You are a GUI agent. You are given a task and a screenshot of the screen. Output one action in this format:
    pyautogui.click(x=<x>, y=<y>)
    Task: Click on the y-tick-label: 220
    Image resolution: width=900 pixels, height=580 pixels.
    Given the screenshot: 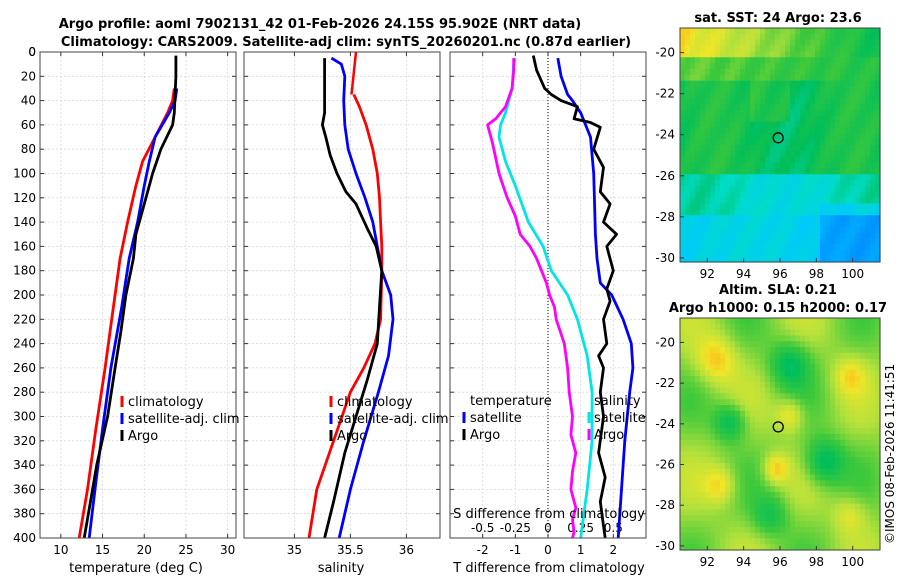 What is the action you would take?
    pyautogui.click(x=24, y=319)
    